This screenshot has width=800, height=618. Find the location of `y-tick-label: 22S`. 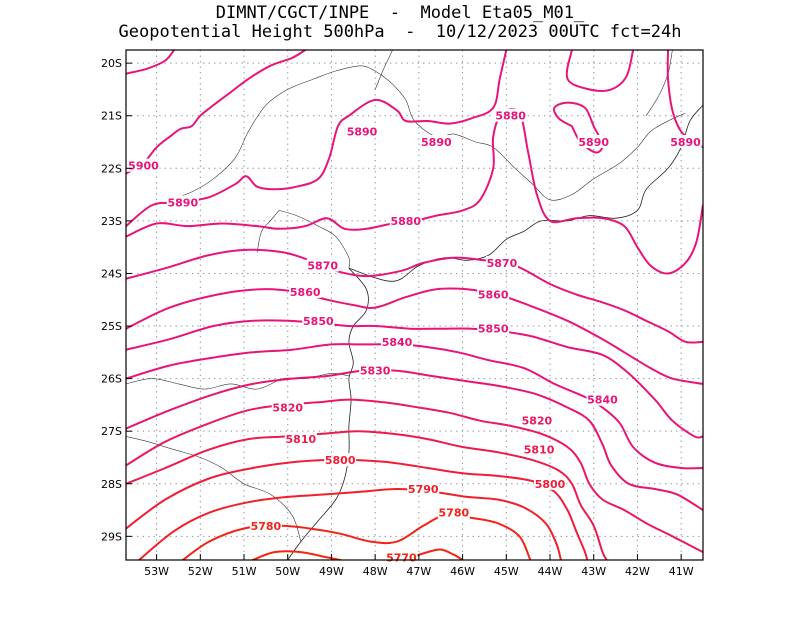

y-tick-label: 22S is located at coordinates (111, 168).